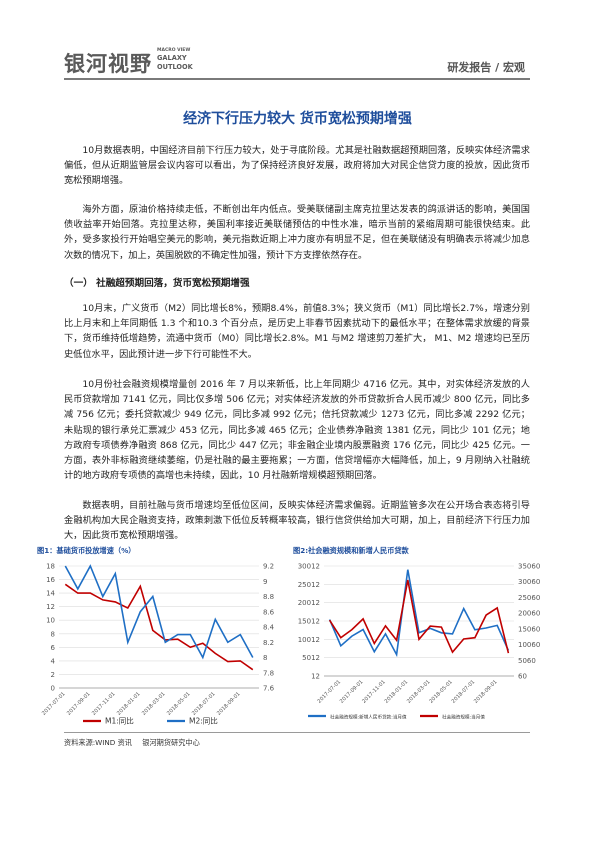 This screenshot has height=842, width=595. Describe the element at coordinates (108, 64) in the screenshot. I see `logo-chinese: 银河视野` at that location.